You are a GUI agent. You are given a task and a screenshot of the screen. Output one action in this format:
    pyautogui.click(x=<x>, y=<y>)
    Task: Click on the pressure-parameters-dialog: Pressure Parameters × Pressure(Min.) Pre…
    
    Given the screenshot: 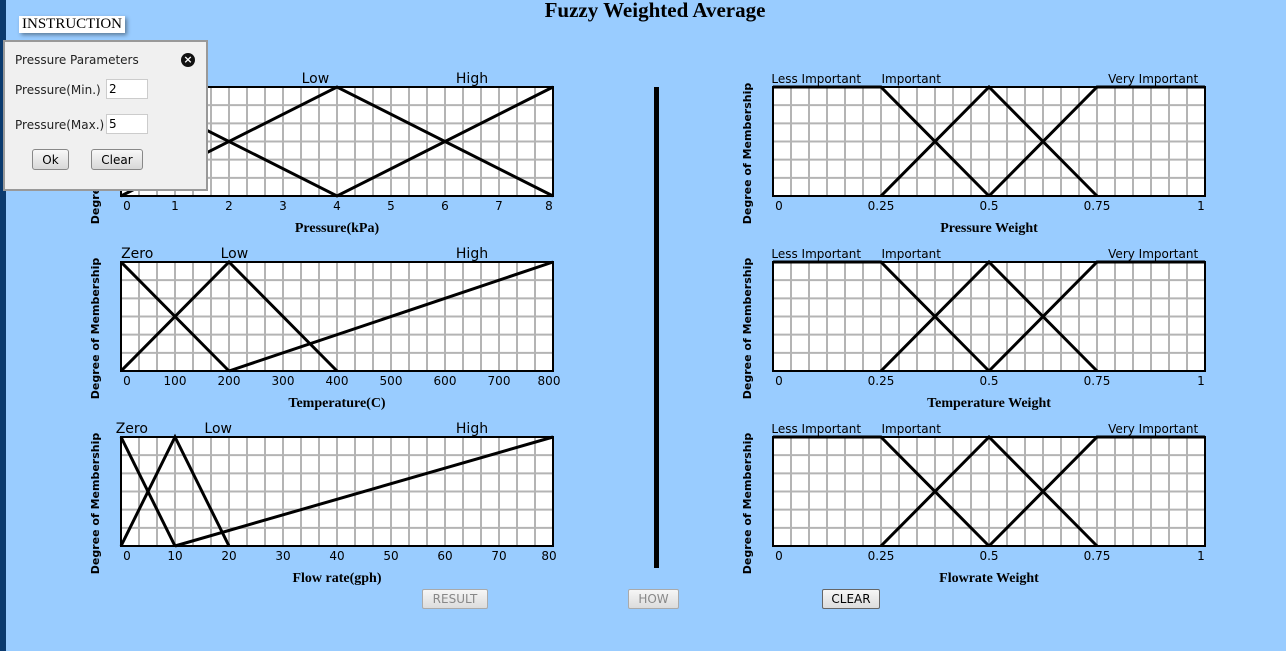 What is the action you would take?
    pyautogui.click(x=105, y=115)
    